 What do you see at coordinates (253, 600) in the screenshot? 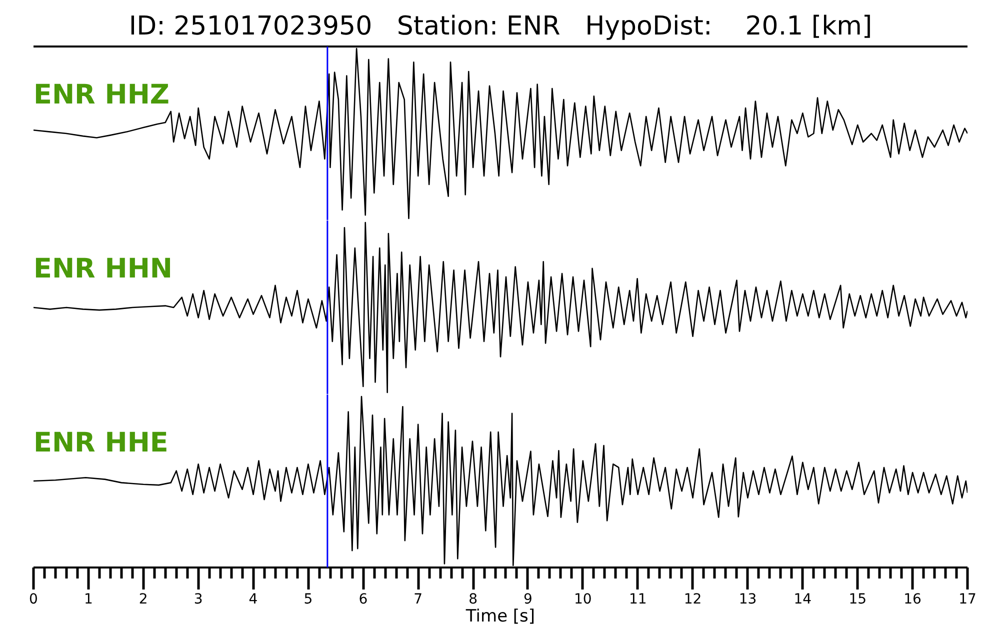
I see `x-tick-label: 4` at bounding box center [253, 600].